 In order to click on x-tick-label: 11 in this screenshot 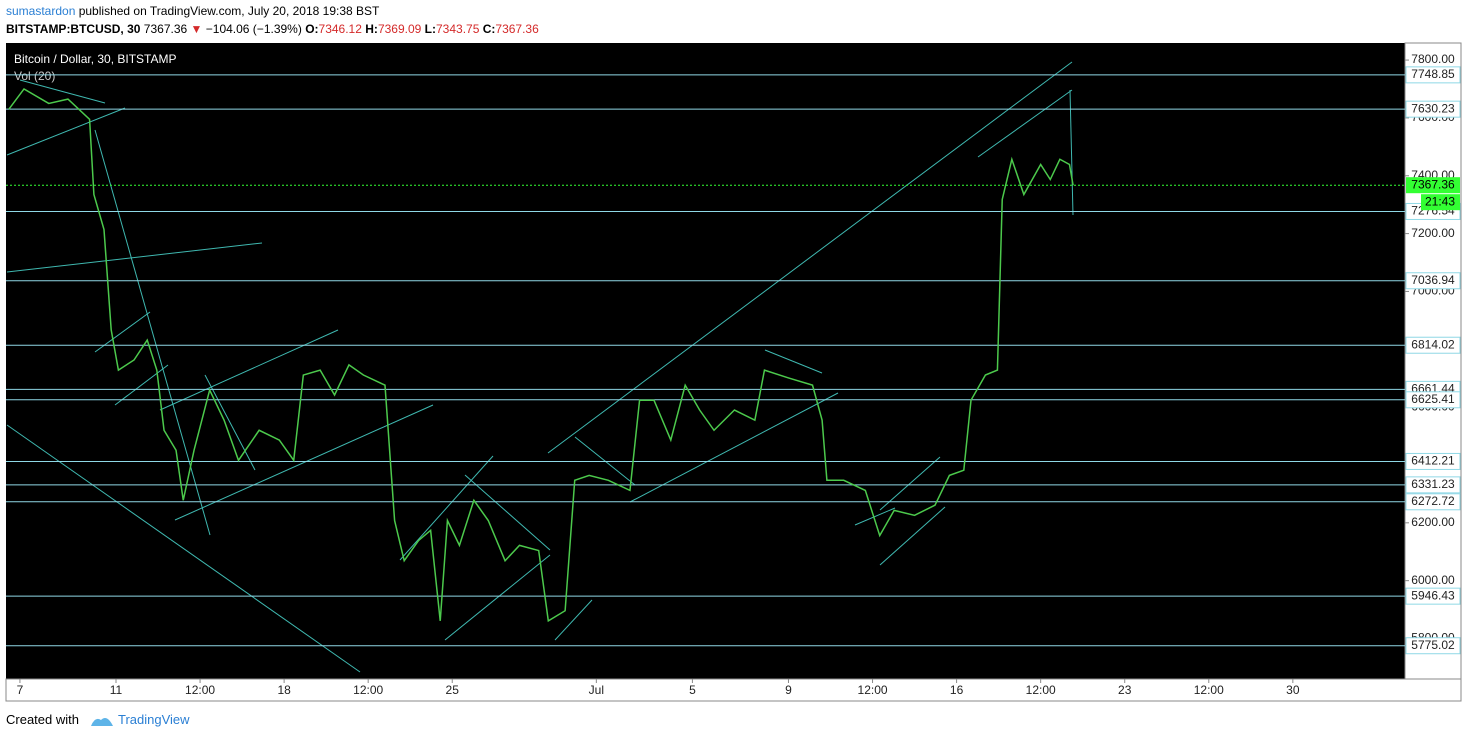, I will do `click(116, 690)`.